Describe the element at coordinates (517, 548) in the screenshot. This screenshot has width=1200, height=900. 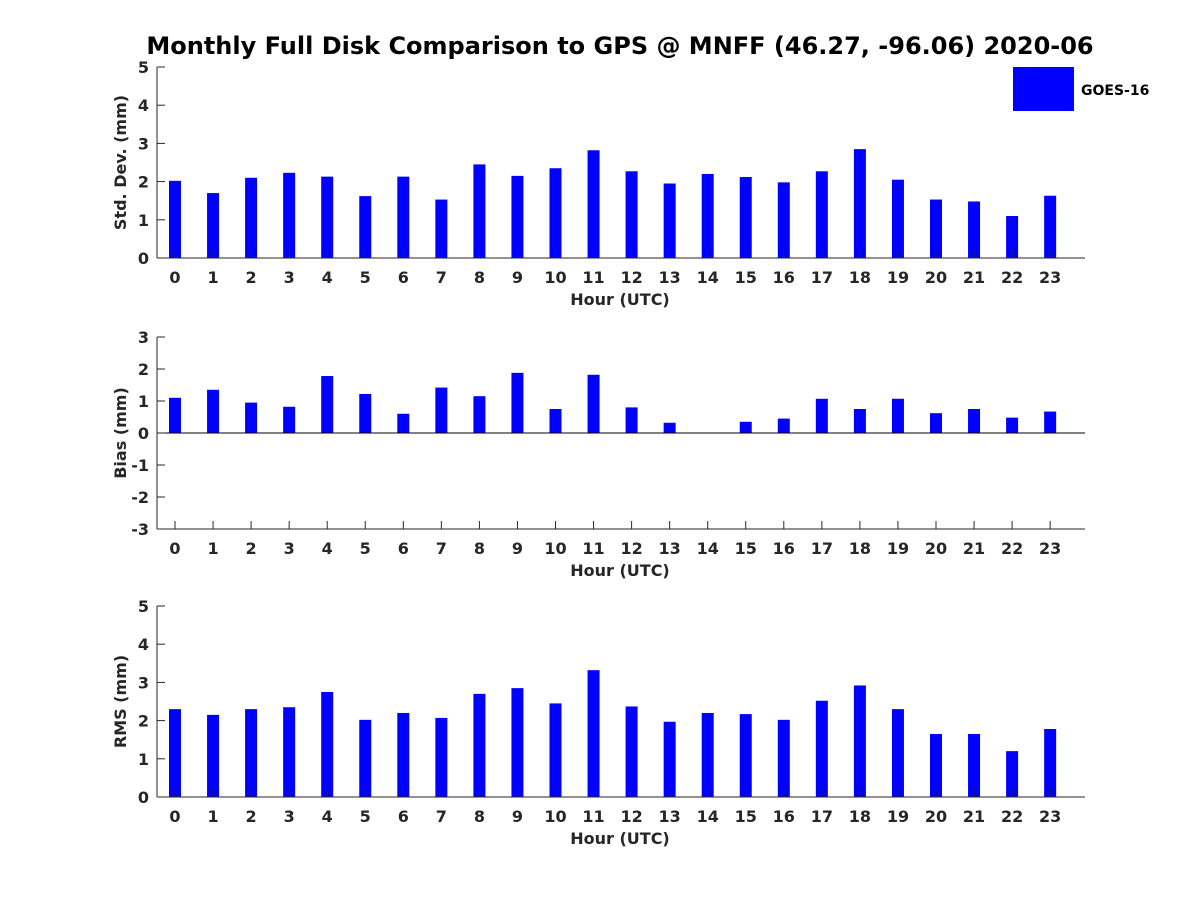
I see `x-tick-label-panel2: 9` at that location.